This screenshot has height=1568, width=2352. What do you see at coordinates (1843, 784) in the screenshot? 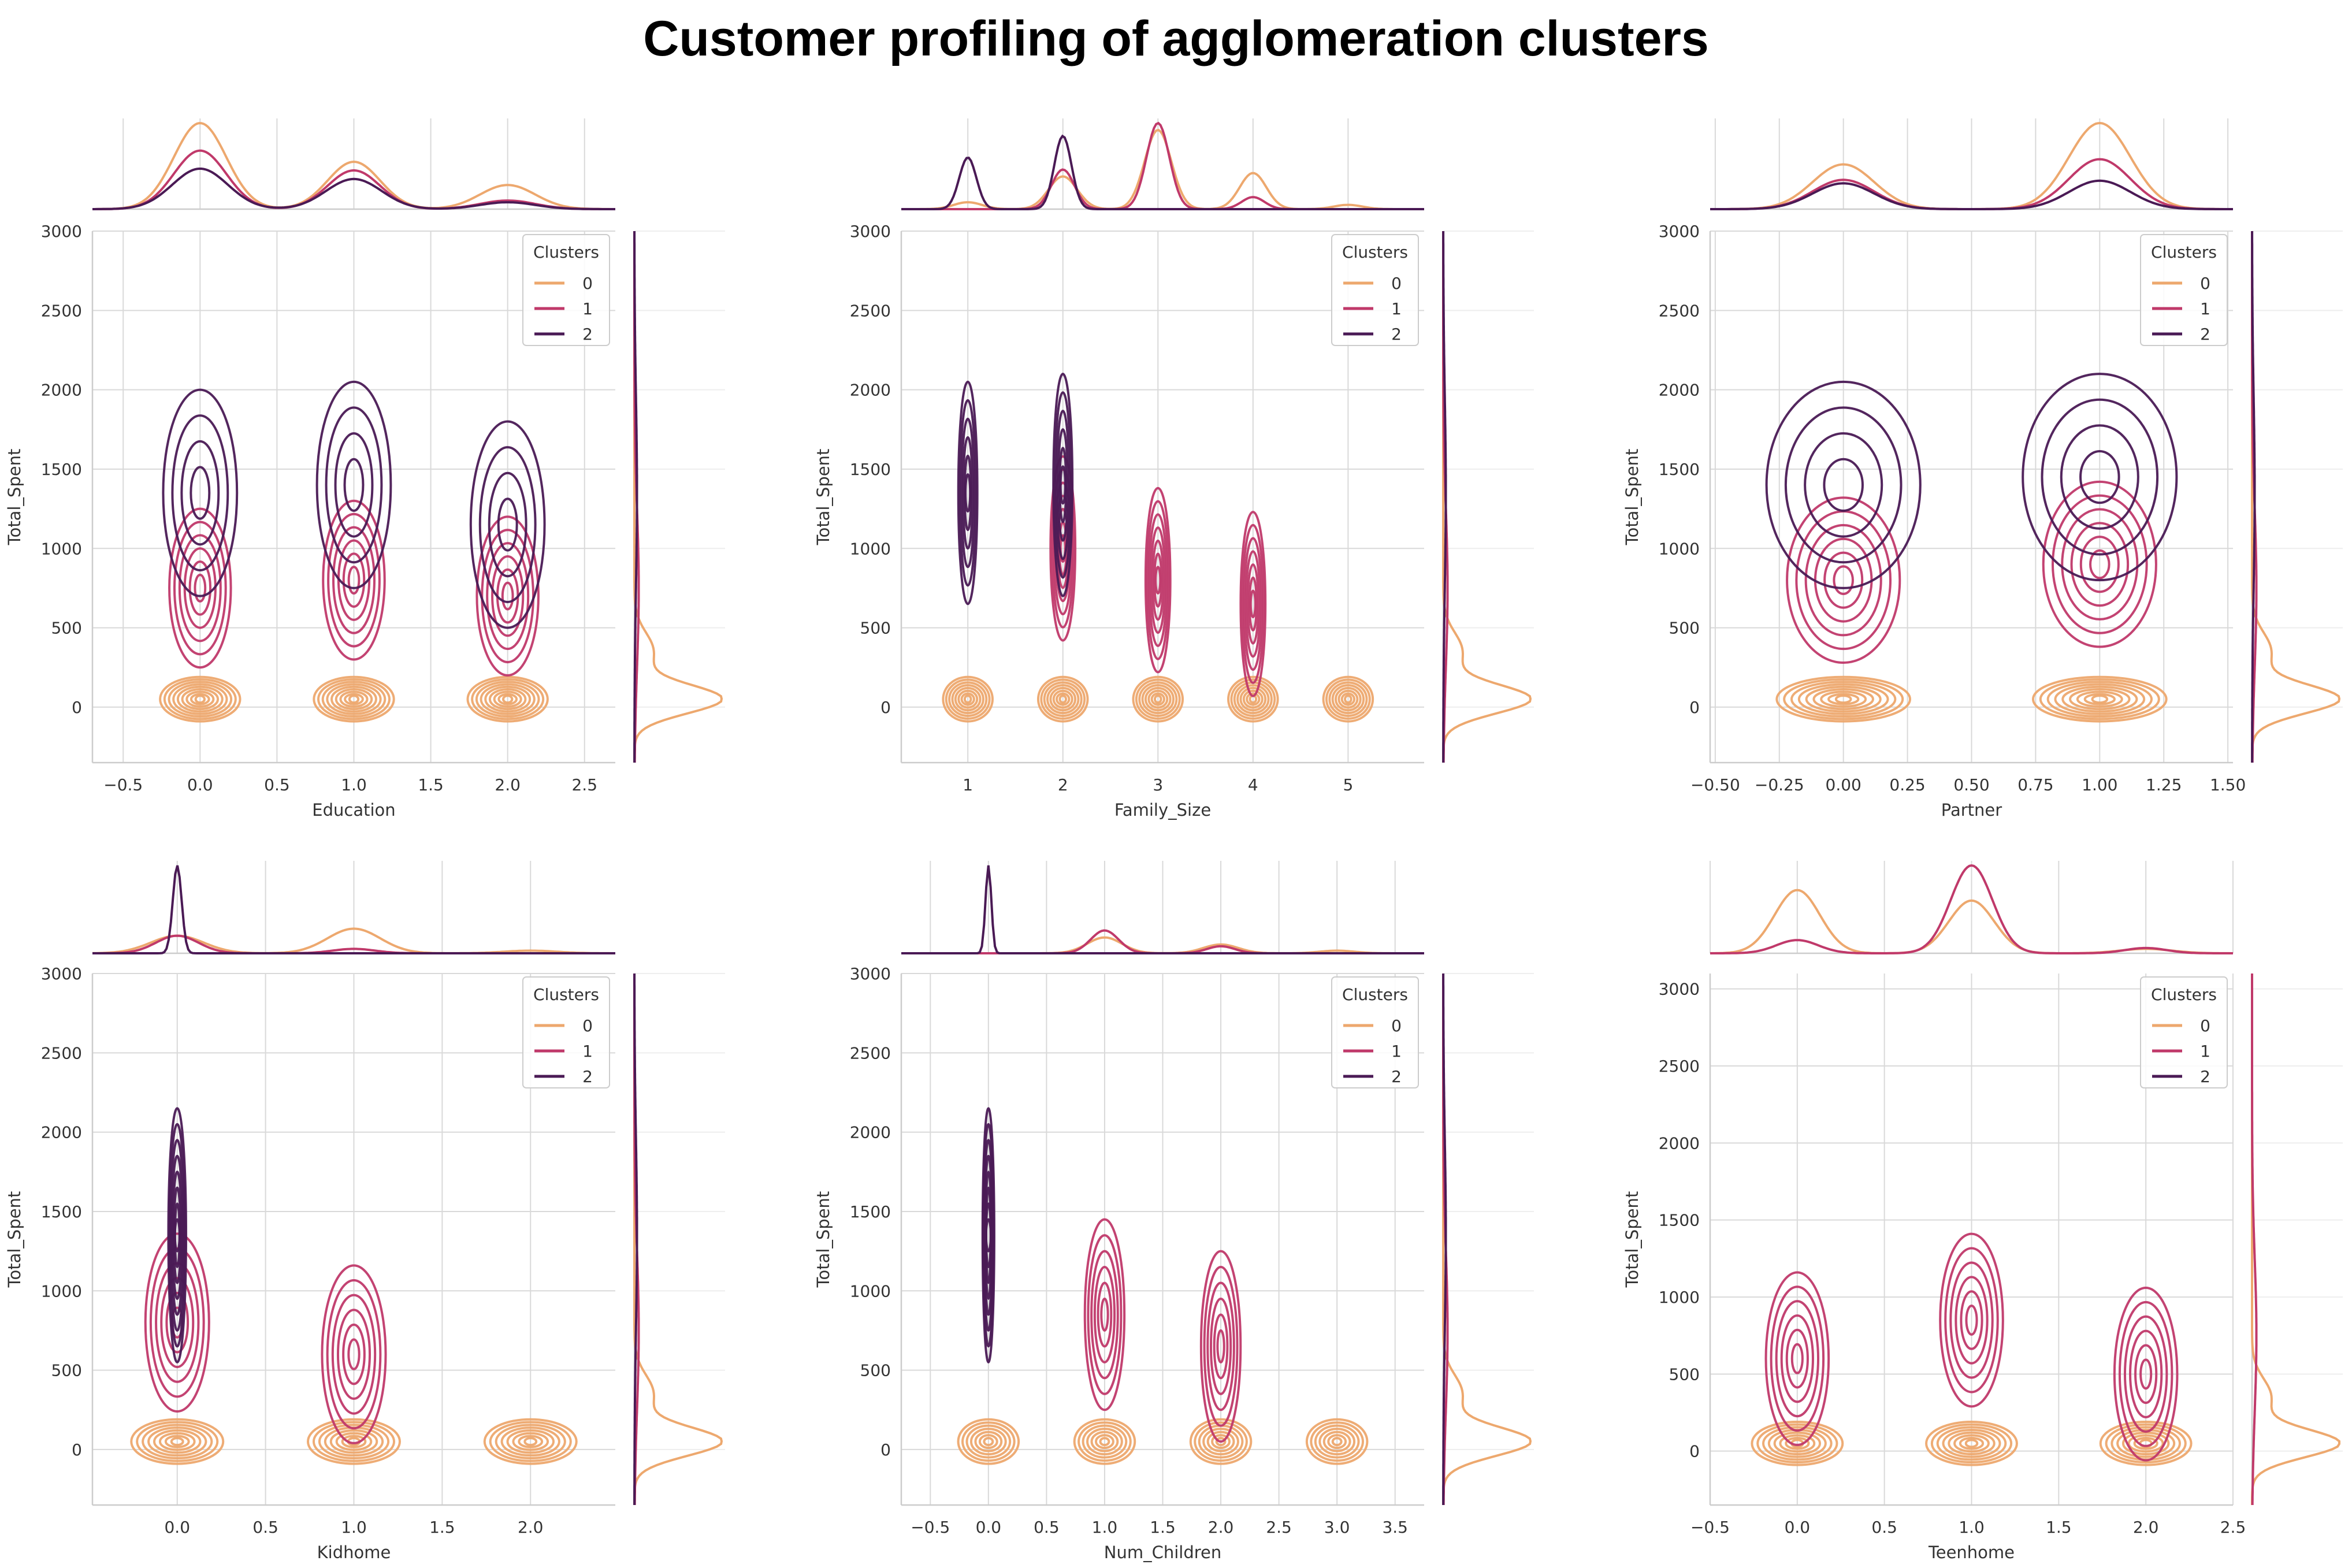
I see `x-tick-label: 0.00` at bounding box center [1843, 784].